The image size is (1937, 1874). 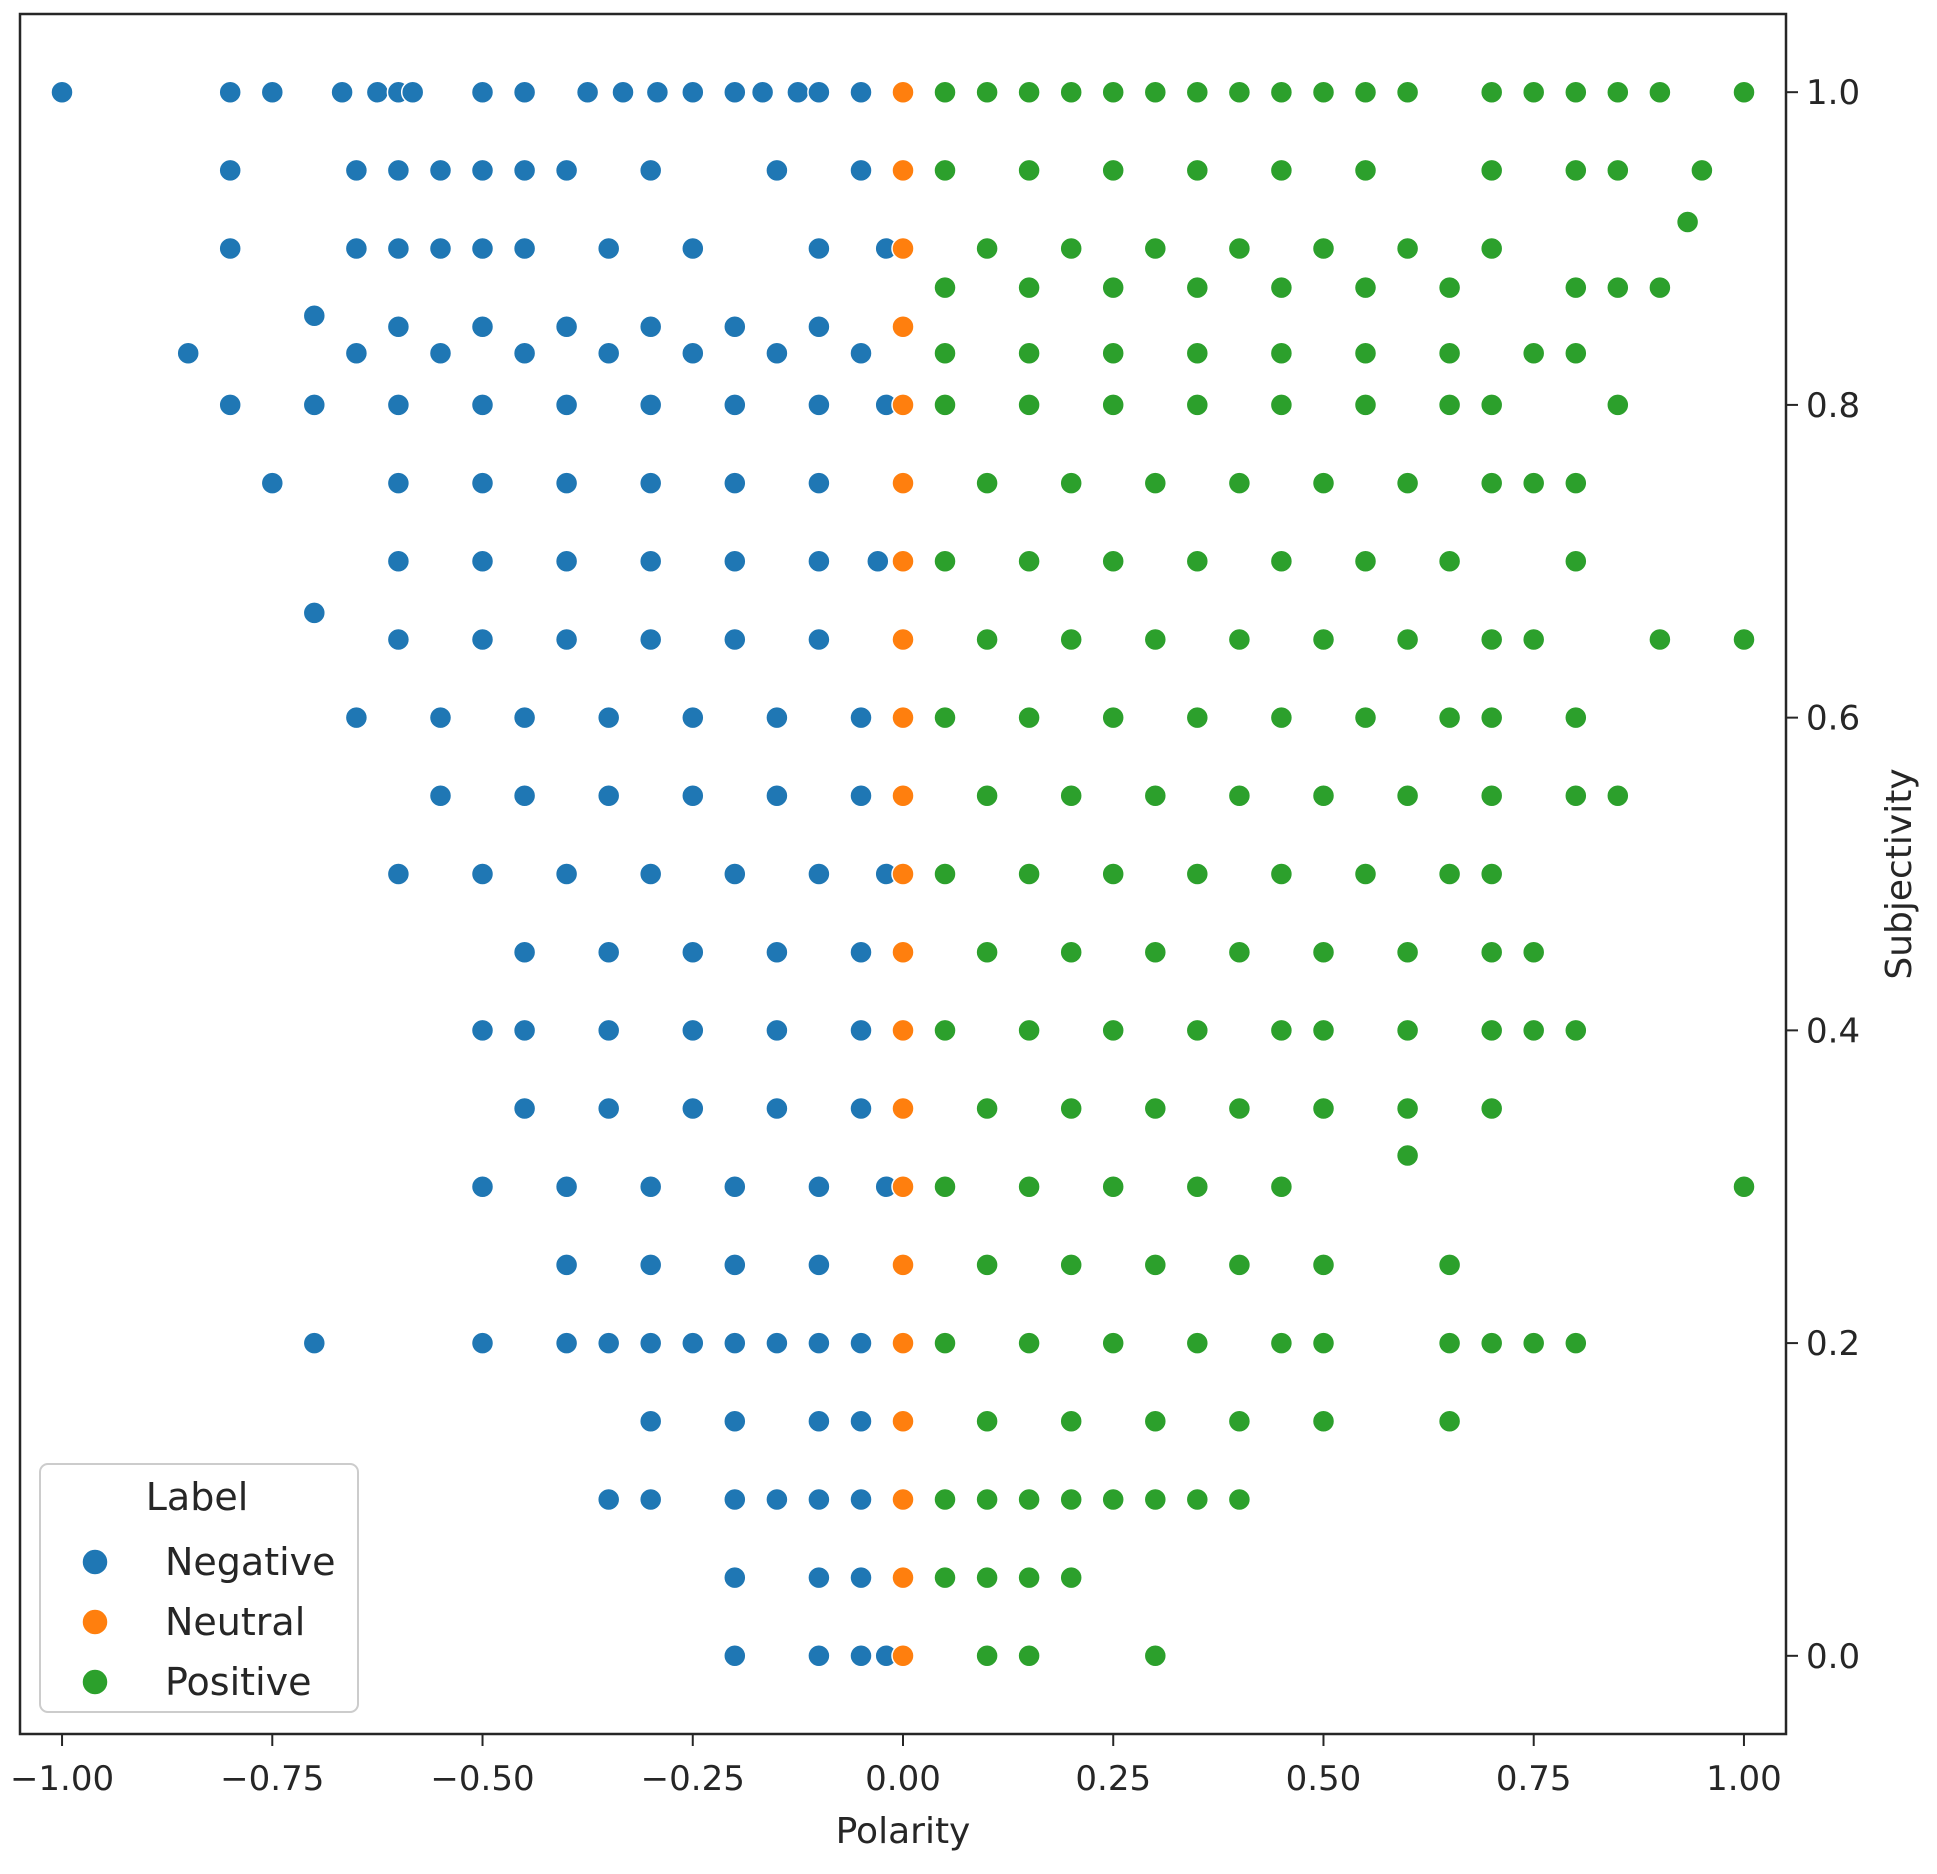 What do you see at coordinates (896, 1766) in the screenshot?
I see `x-axis-ticks: −1.00 −0.75 −0.50 −0.25 0.00 0.25 0.50 0.75 1.00` at bounding box center [896, 1766].